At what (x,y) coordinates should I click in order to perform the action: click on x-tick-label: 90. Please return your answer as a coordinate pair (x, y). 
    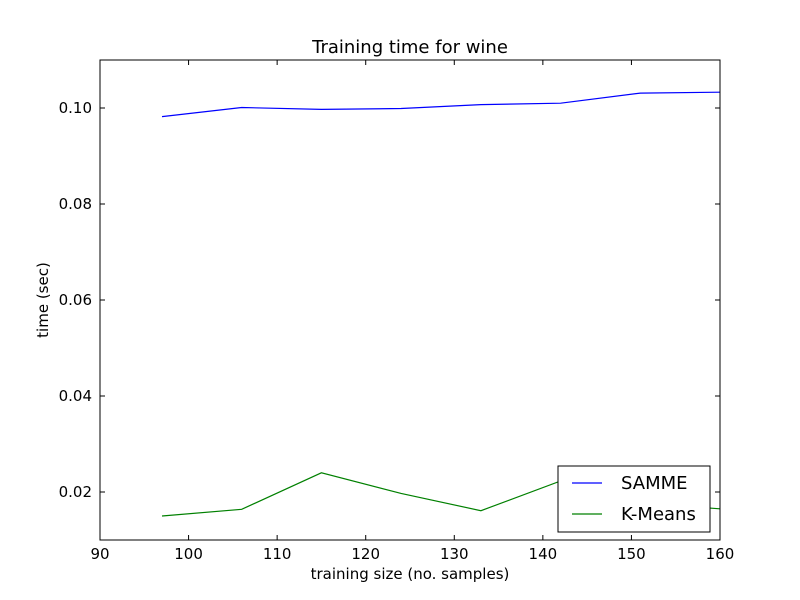
    Looking at the image, I should click on (99, 554).